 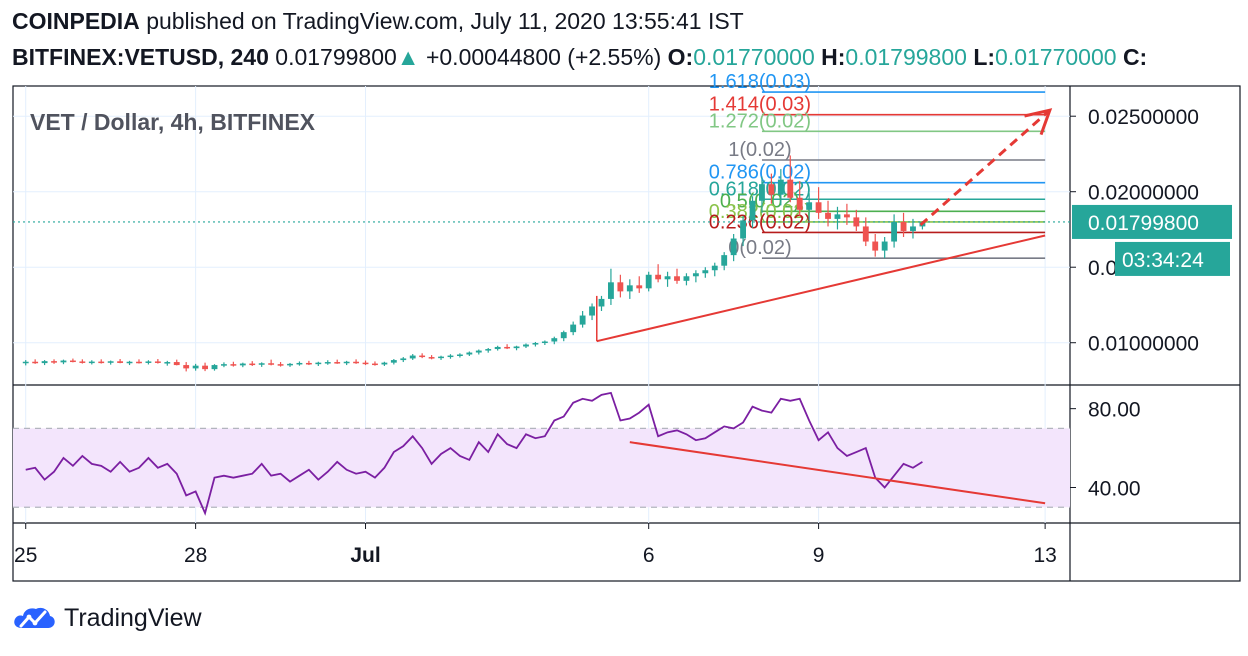 What do you see at coordinates (1102, 268) in the screenshot?
I see `y-tick-label: 0.0` at bounding box center [1102, 268].